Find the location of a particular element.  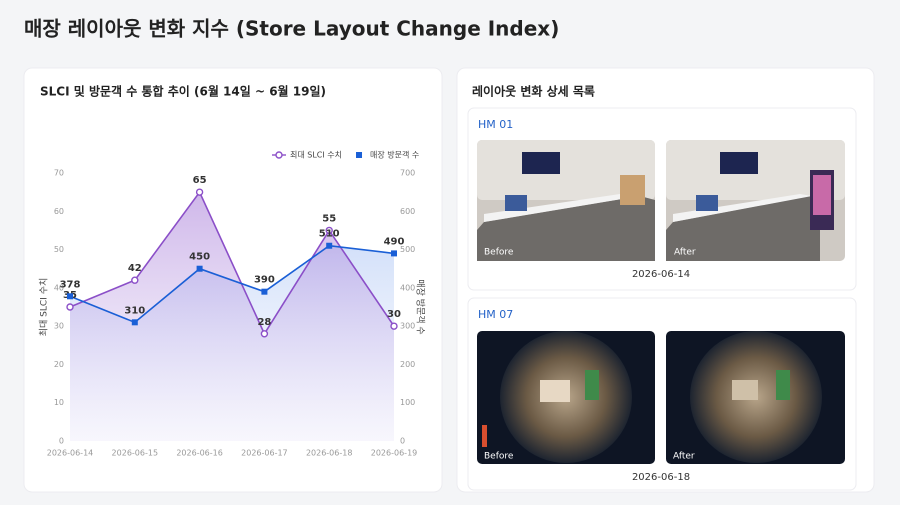

x-tick-label: 2026-06-15 is located at coordinates (135, 453).